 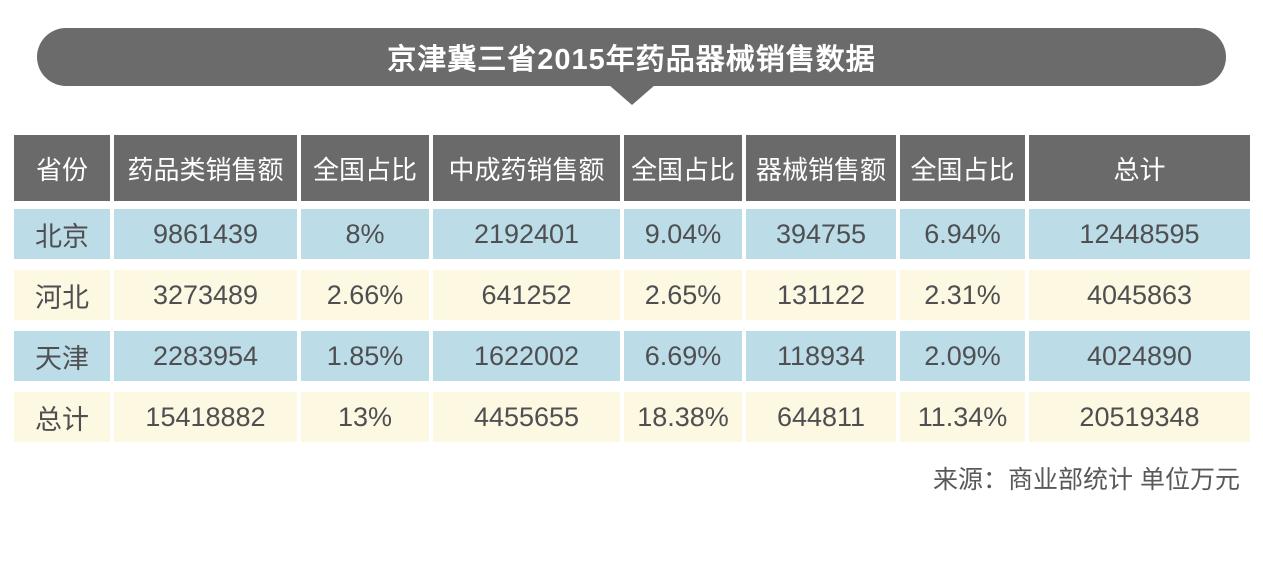 What do you see at coordinates (1139, 356) in the screenshot?
I see `table-cell: 4024890` at bounding box center [1139, 356].